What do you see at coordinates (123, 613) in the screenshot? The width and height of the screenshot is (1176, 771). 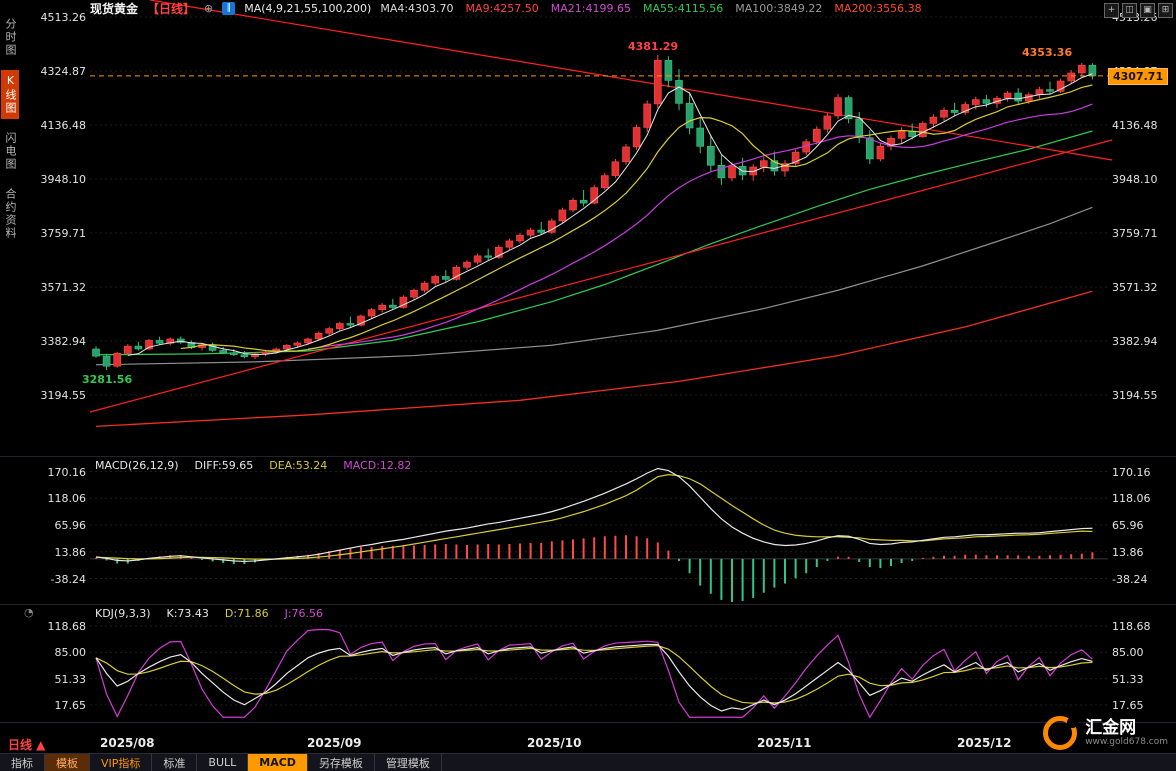 I see `kdj-title: KDJ(9,3,3)` at bounding box center [123, 613].